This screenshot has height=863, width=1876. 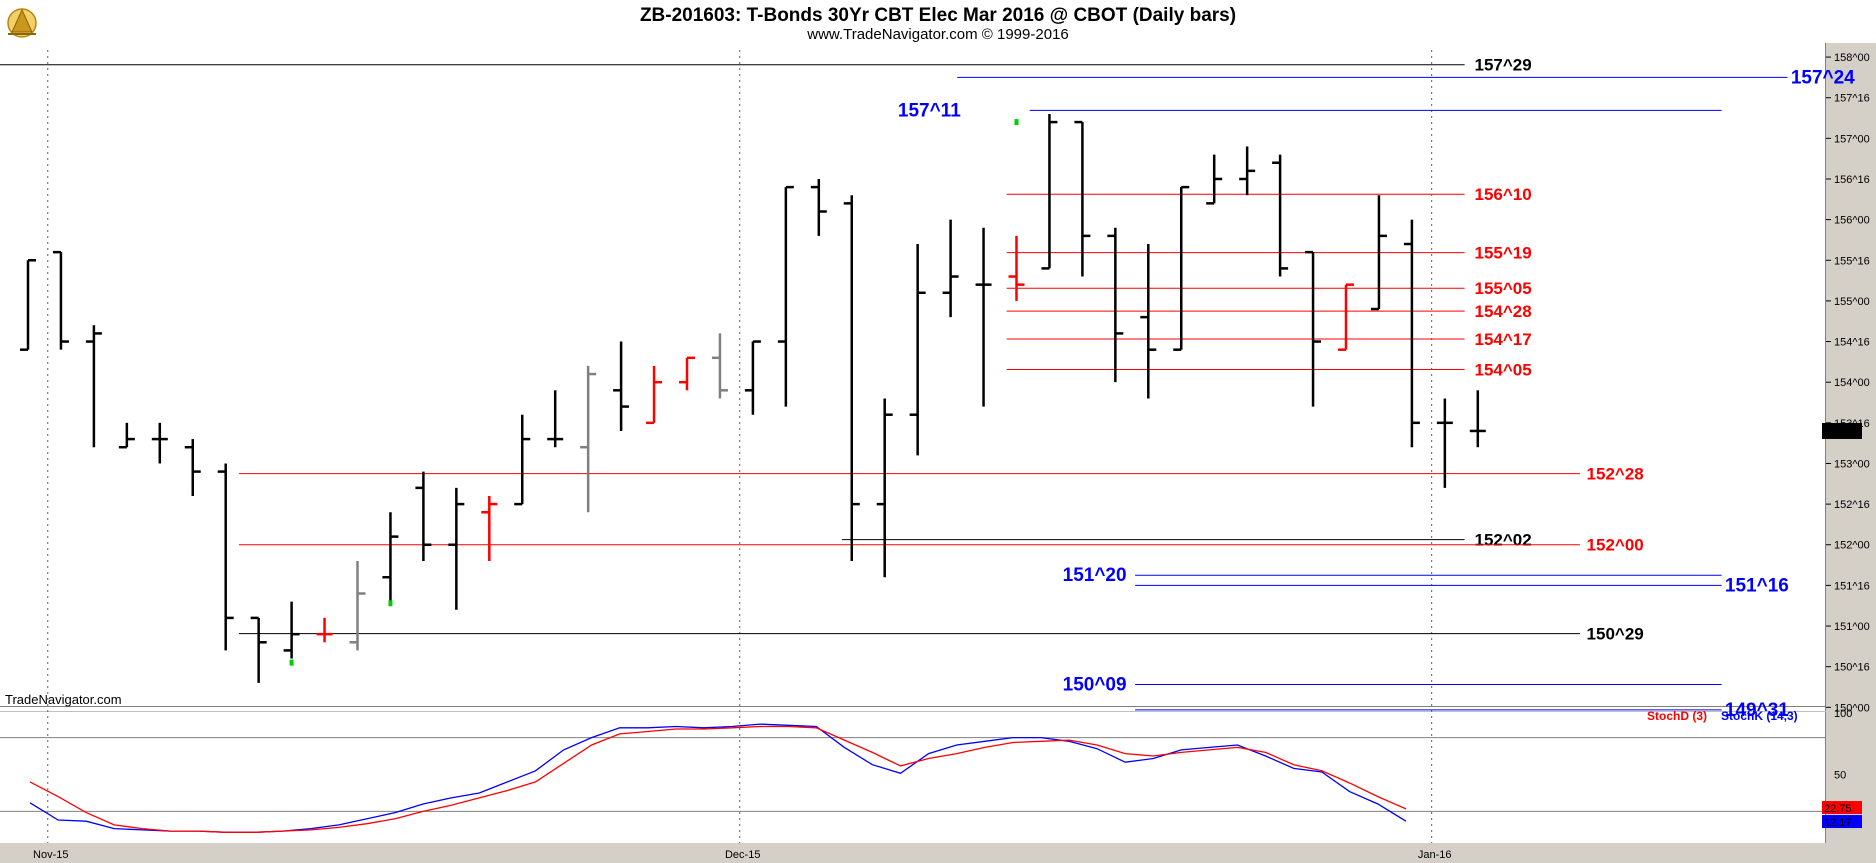 I want to click on price-level-label: 150^29, so click(x=1615, y=634).